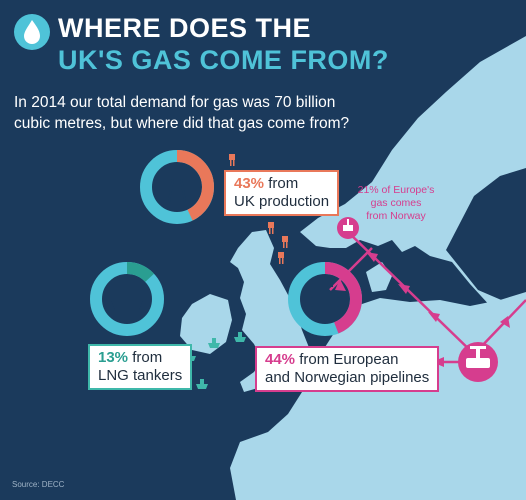 Image resolution: width=526 pixels, height=500 pixels. What do you see at coordinates (379, 277) in the screenshot?
I see `denmark-landmass` at bounding box center [379, 277].